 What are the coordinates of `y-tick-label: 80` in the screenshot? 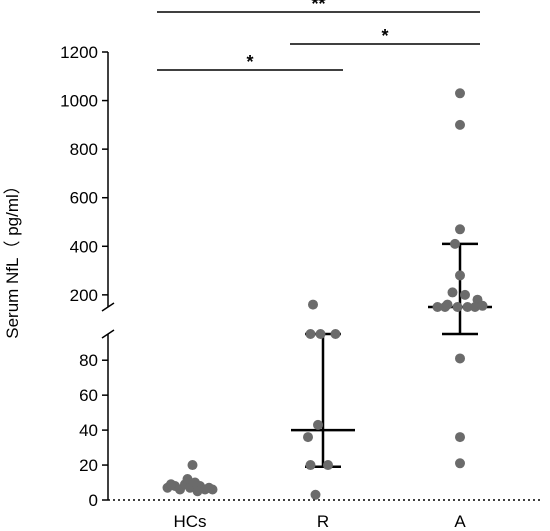 It's located at (88, 360).